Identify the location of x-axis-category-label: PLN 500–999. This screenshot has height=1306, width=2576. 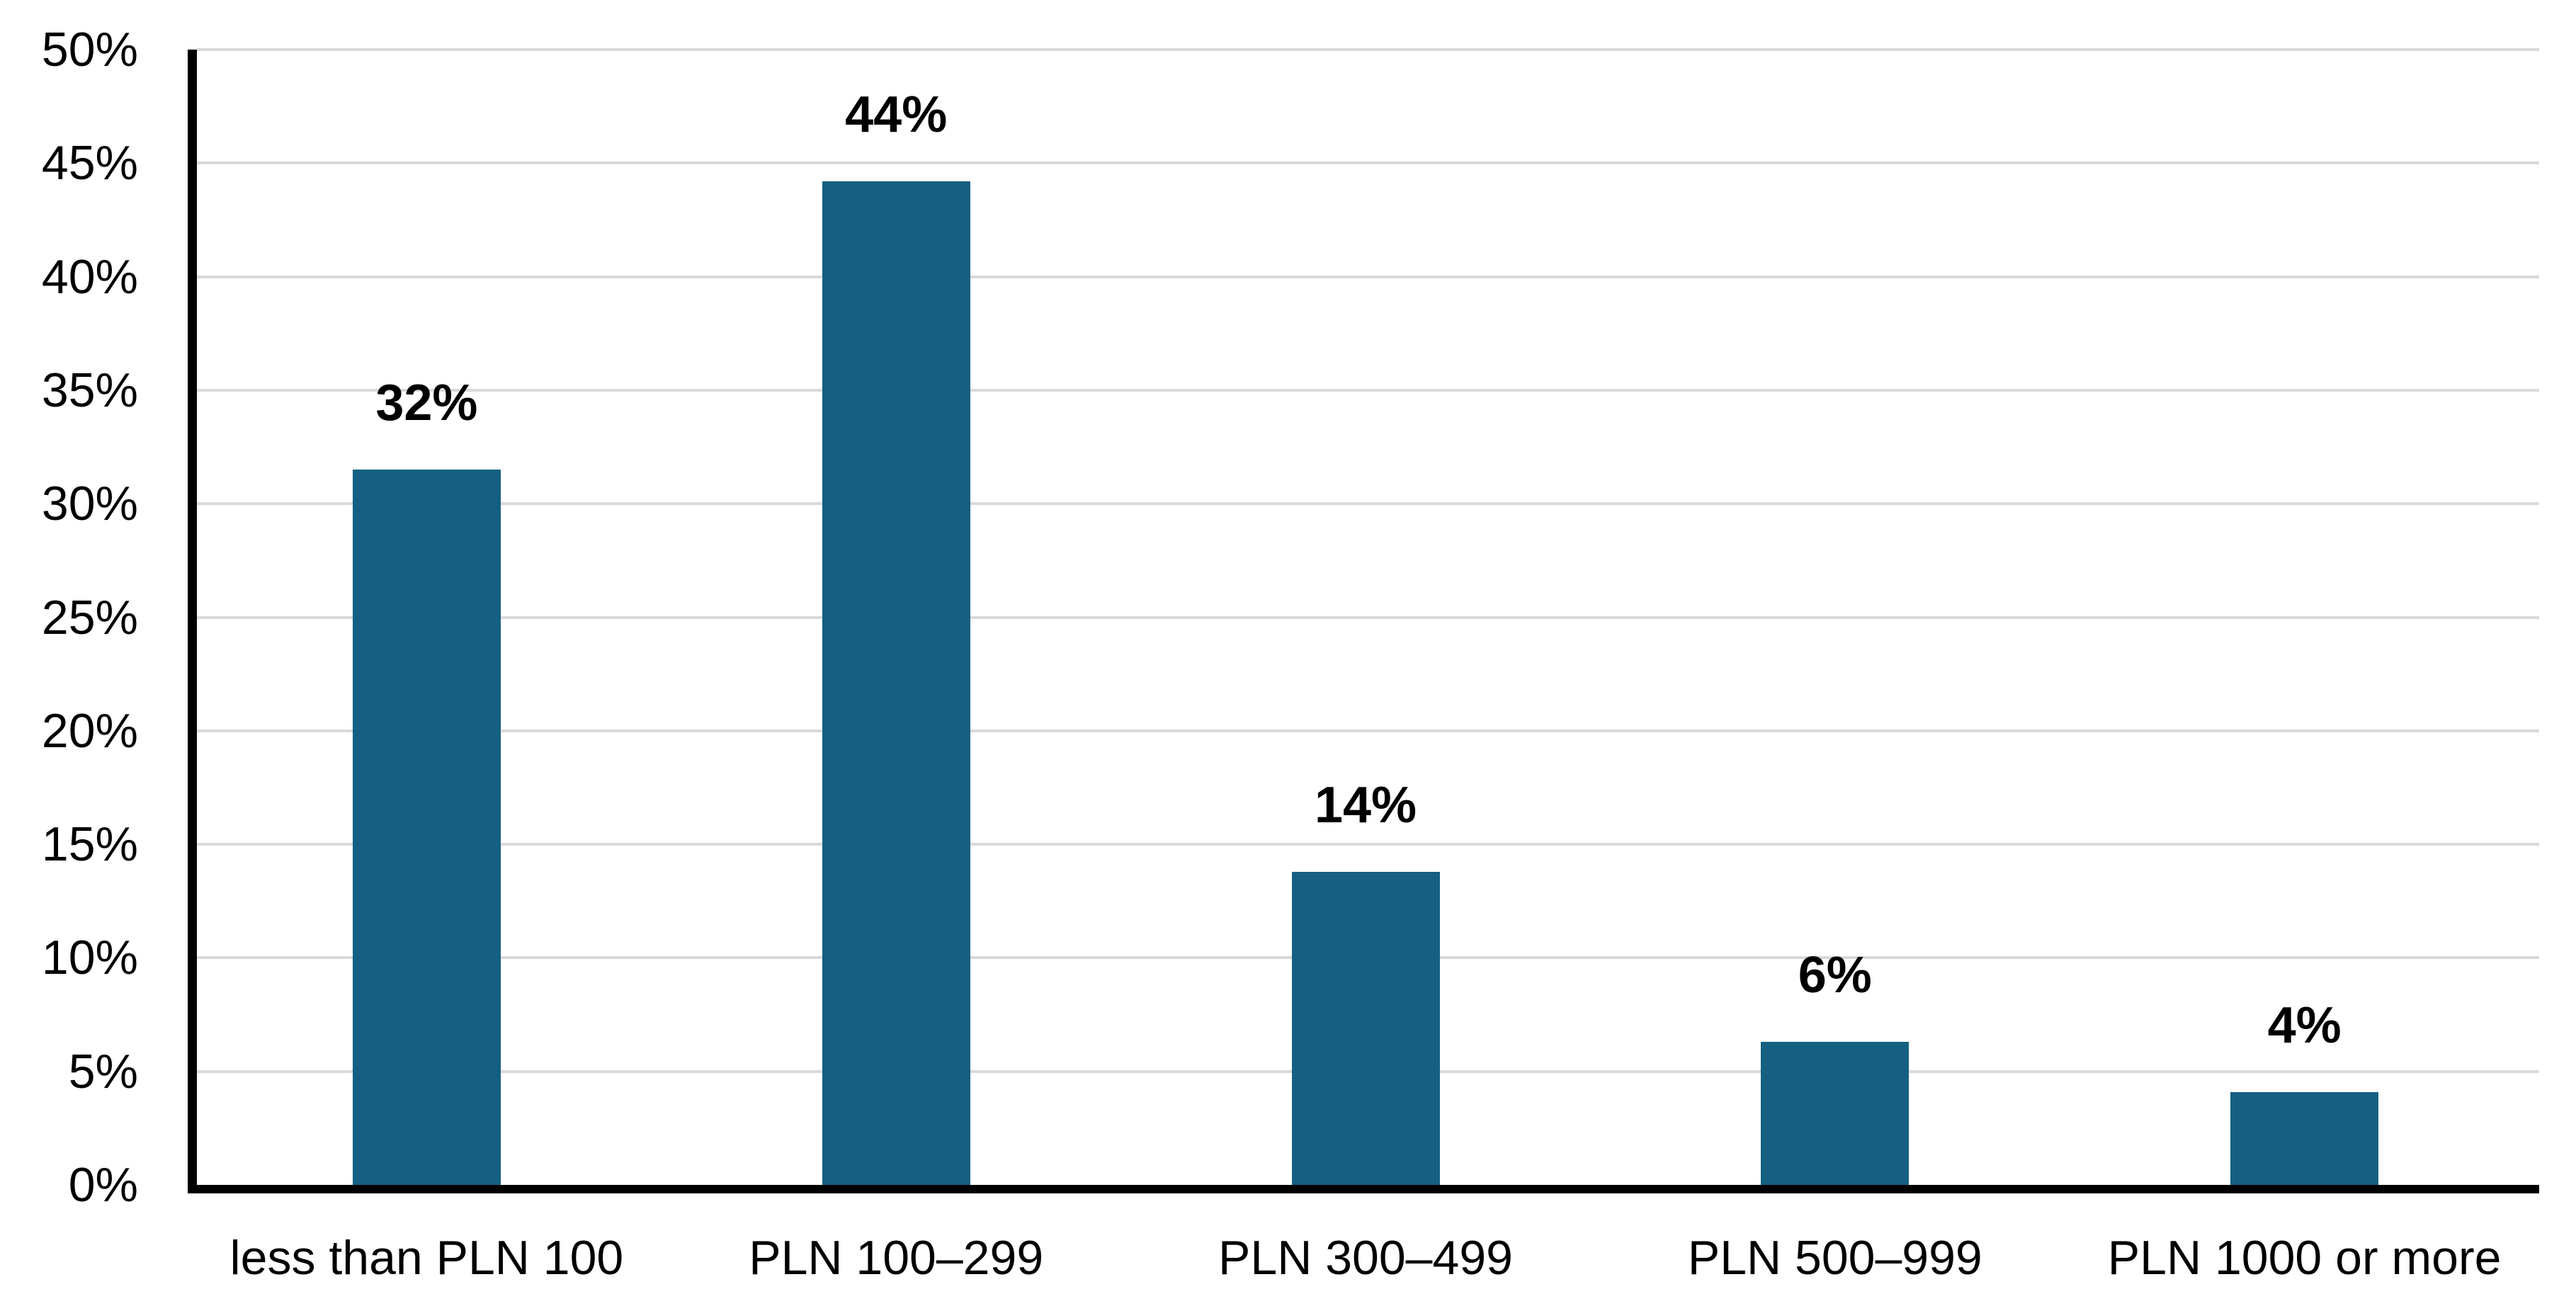
(1834, 1258).